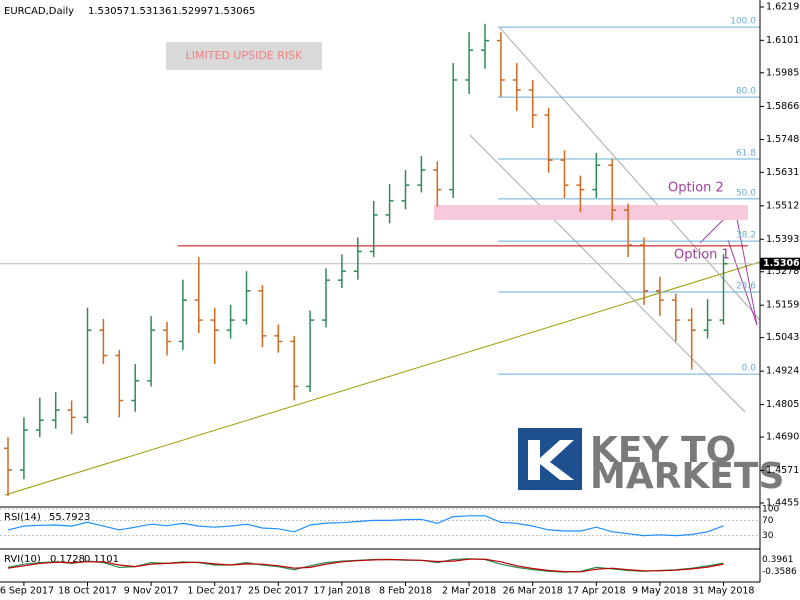 The height and width of the screenshot is (600, 800). I want to click on y-tick-label: 1.61010, so click(783, 40).